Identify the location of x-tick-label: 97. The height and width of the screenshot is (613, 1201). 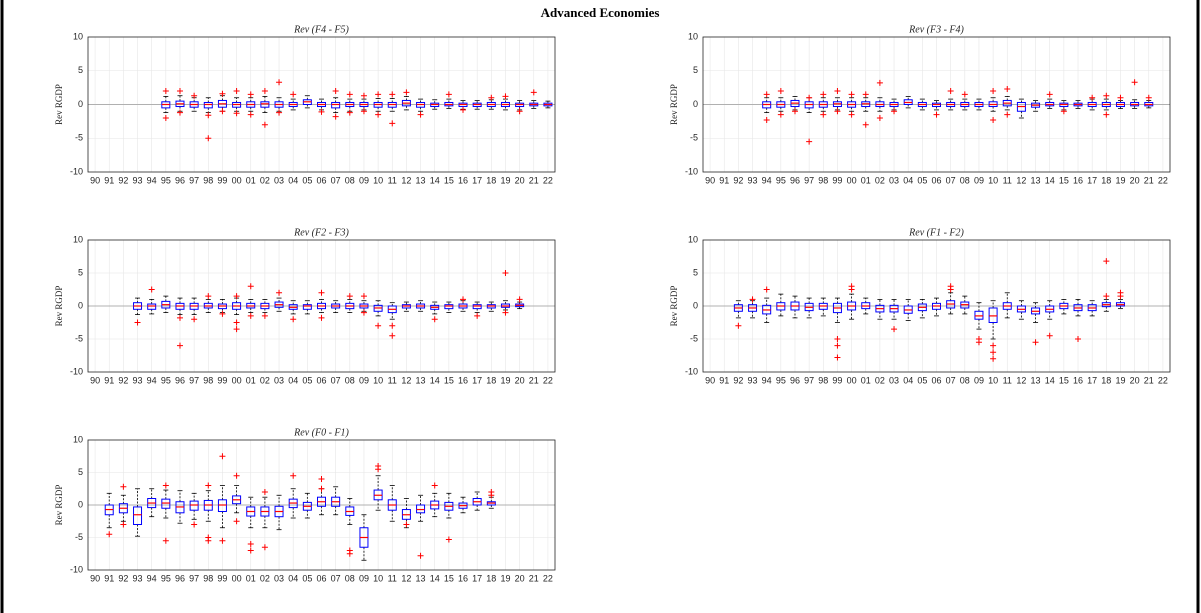
(809, 180).